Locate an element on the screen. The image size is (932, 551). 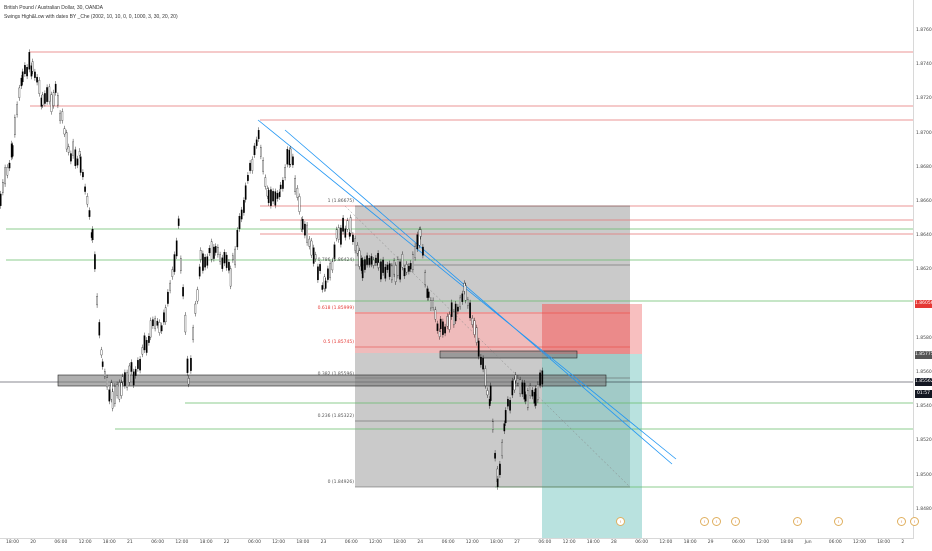
price-tick: 1.87600 is located at coordinates (924, 30).